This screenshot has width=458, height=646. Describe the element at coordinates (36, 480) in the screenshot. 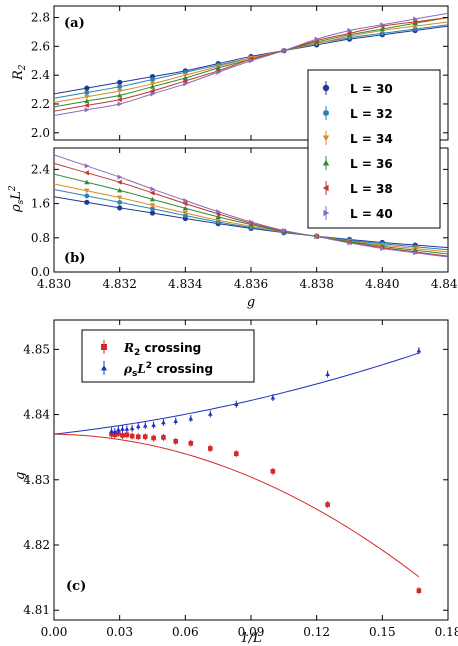

I see `panel-c-ytick-label: 4.83` at that location.